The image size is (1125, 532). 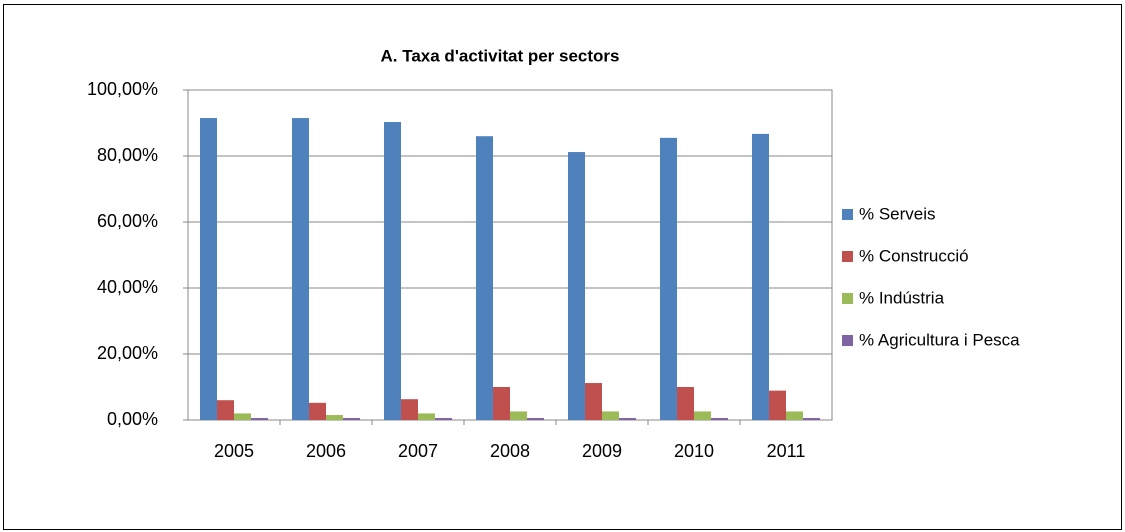 I want to click on chart-title: A. Taxa d'activitat per sectors, so click(x=500, y=55).